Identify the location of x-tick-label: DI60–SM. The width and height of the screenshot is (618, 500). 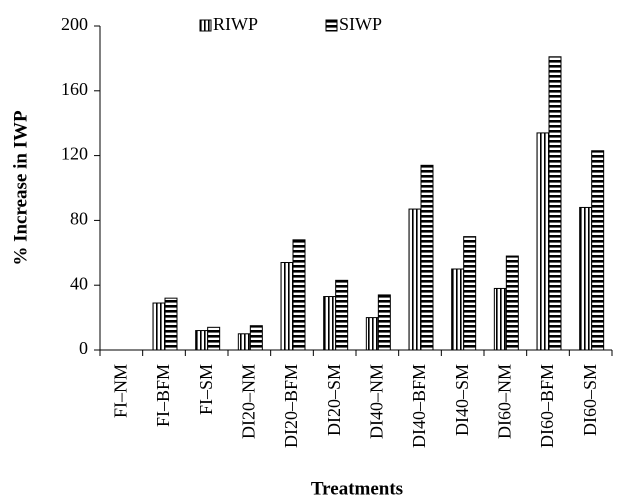
(590, 400).